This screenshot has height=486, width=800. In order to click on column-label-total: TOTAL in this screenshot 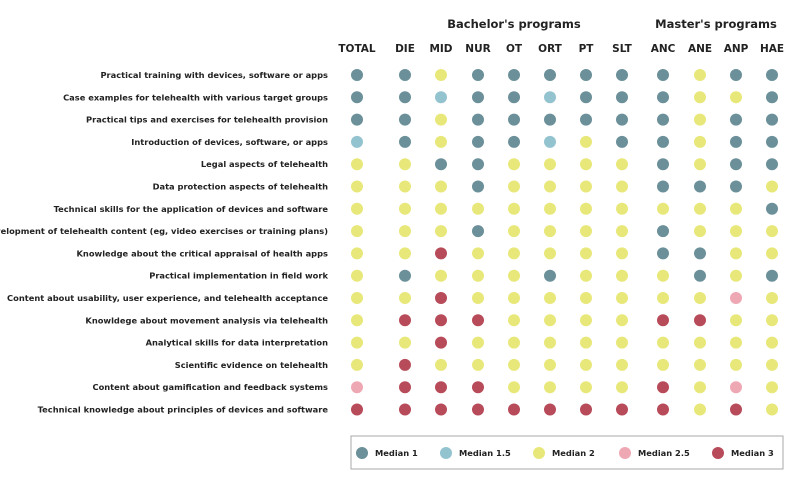, I will do `click(357, 49)`.